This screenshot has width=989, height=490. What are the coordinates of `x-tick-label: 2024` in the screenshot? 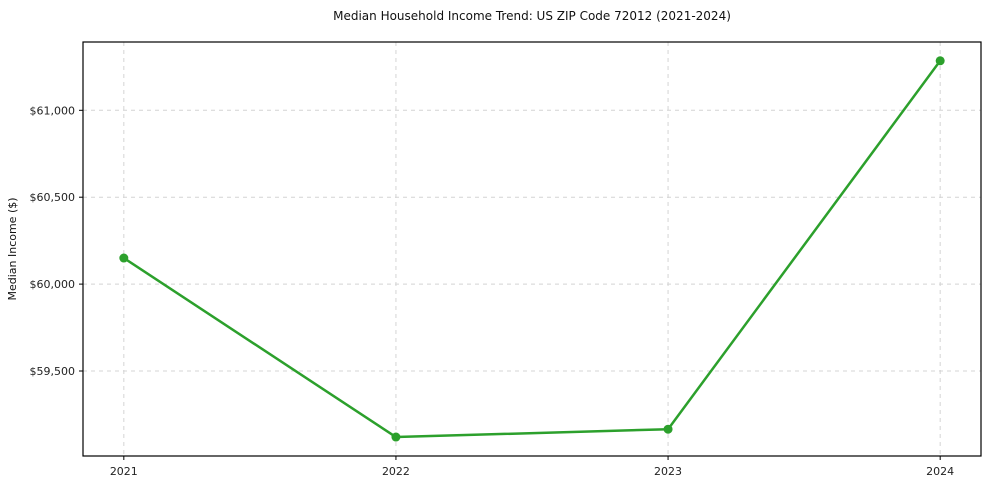 It's located at (940, 471).